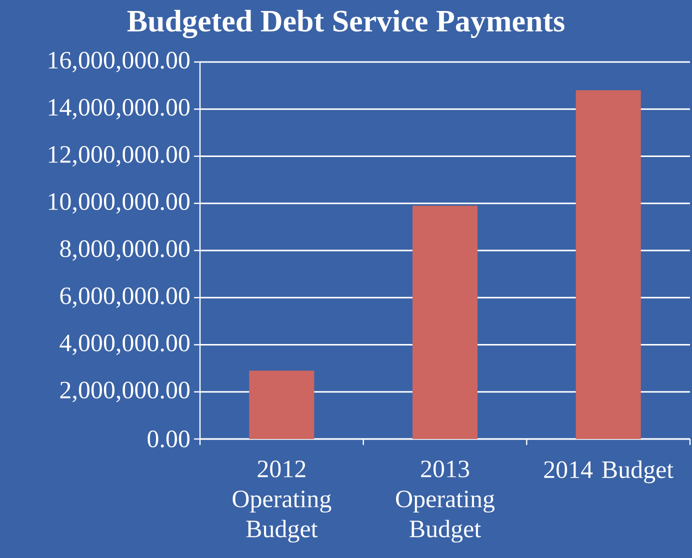 This screenshot has width=692, height=558. I want to click on y-tick-label: 6,000,000.00, so click(125, 297).